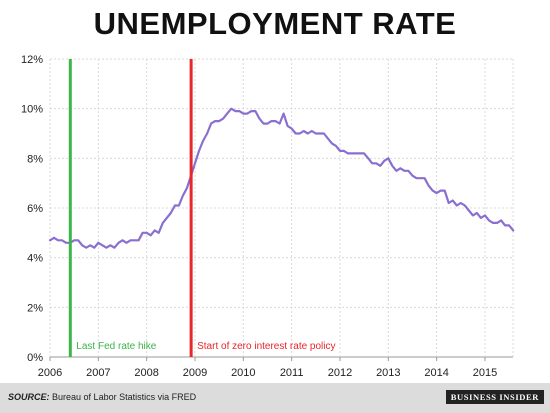 The width and height of the screenshot is (550, 413). I want to click on x-axis-tick-labels: 2006 2007 2008 2009 2010 2011 2012 2013 2014 2015, so click(267, 373).